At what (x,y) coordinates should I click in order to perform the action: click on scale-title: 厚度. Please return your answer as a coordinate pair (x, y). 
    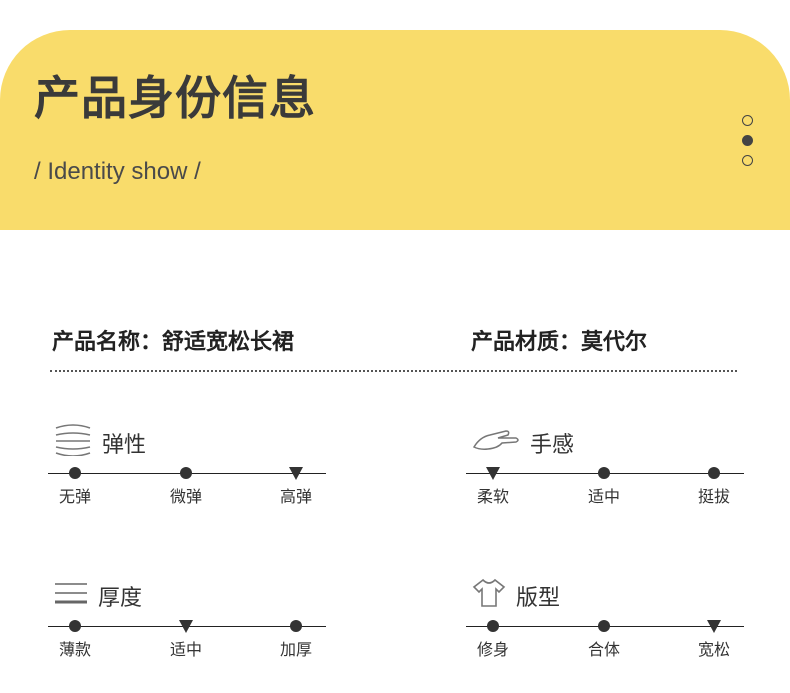
    Looking at the image, I should click on (120, 598).